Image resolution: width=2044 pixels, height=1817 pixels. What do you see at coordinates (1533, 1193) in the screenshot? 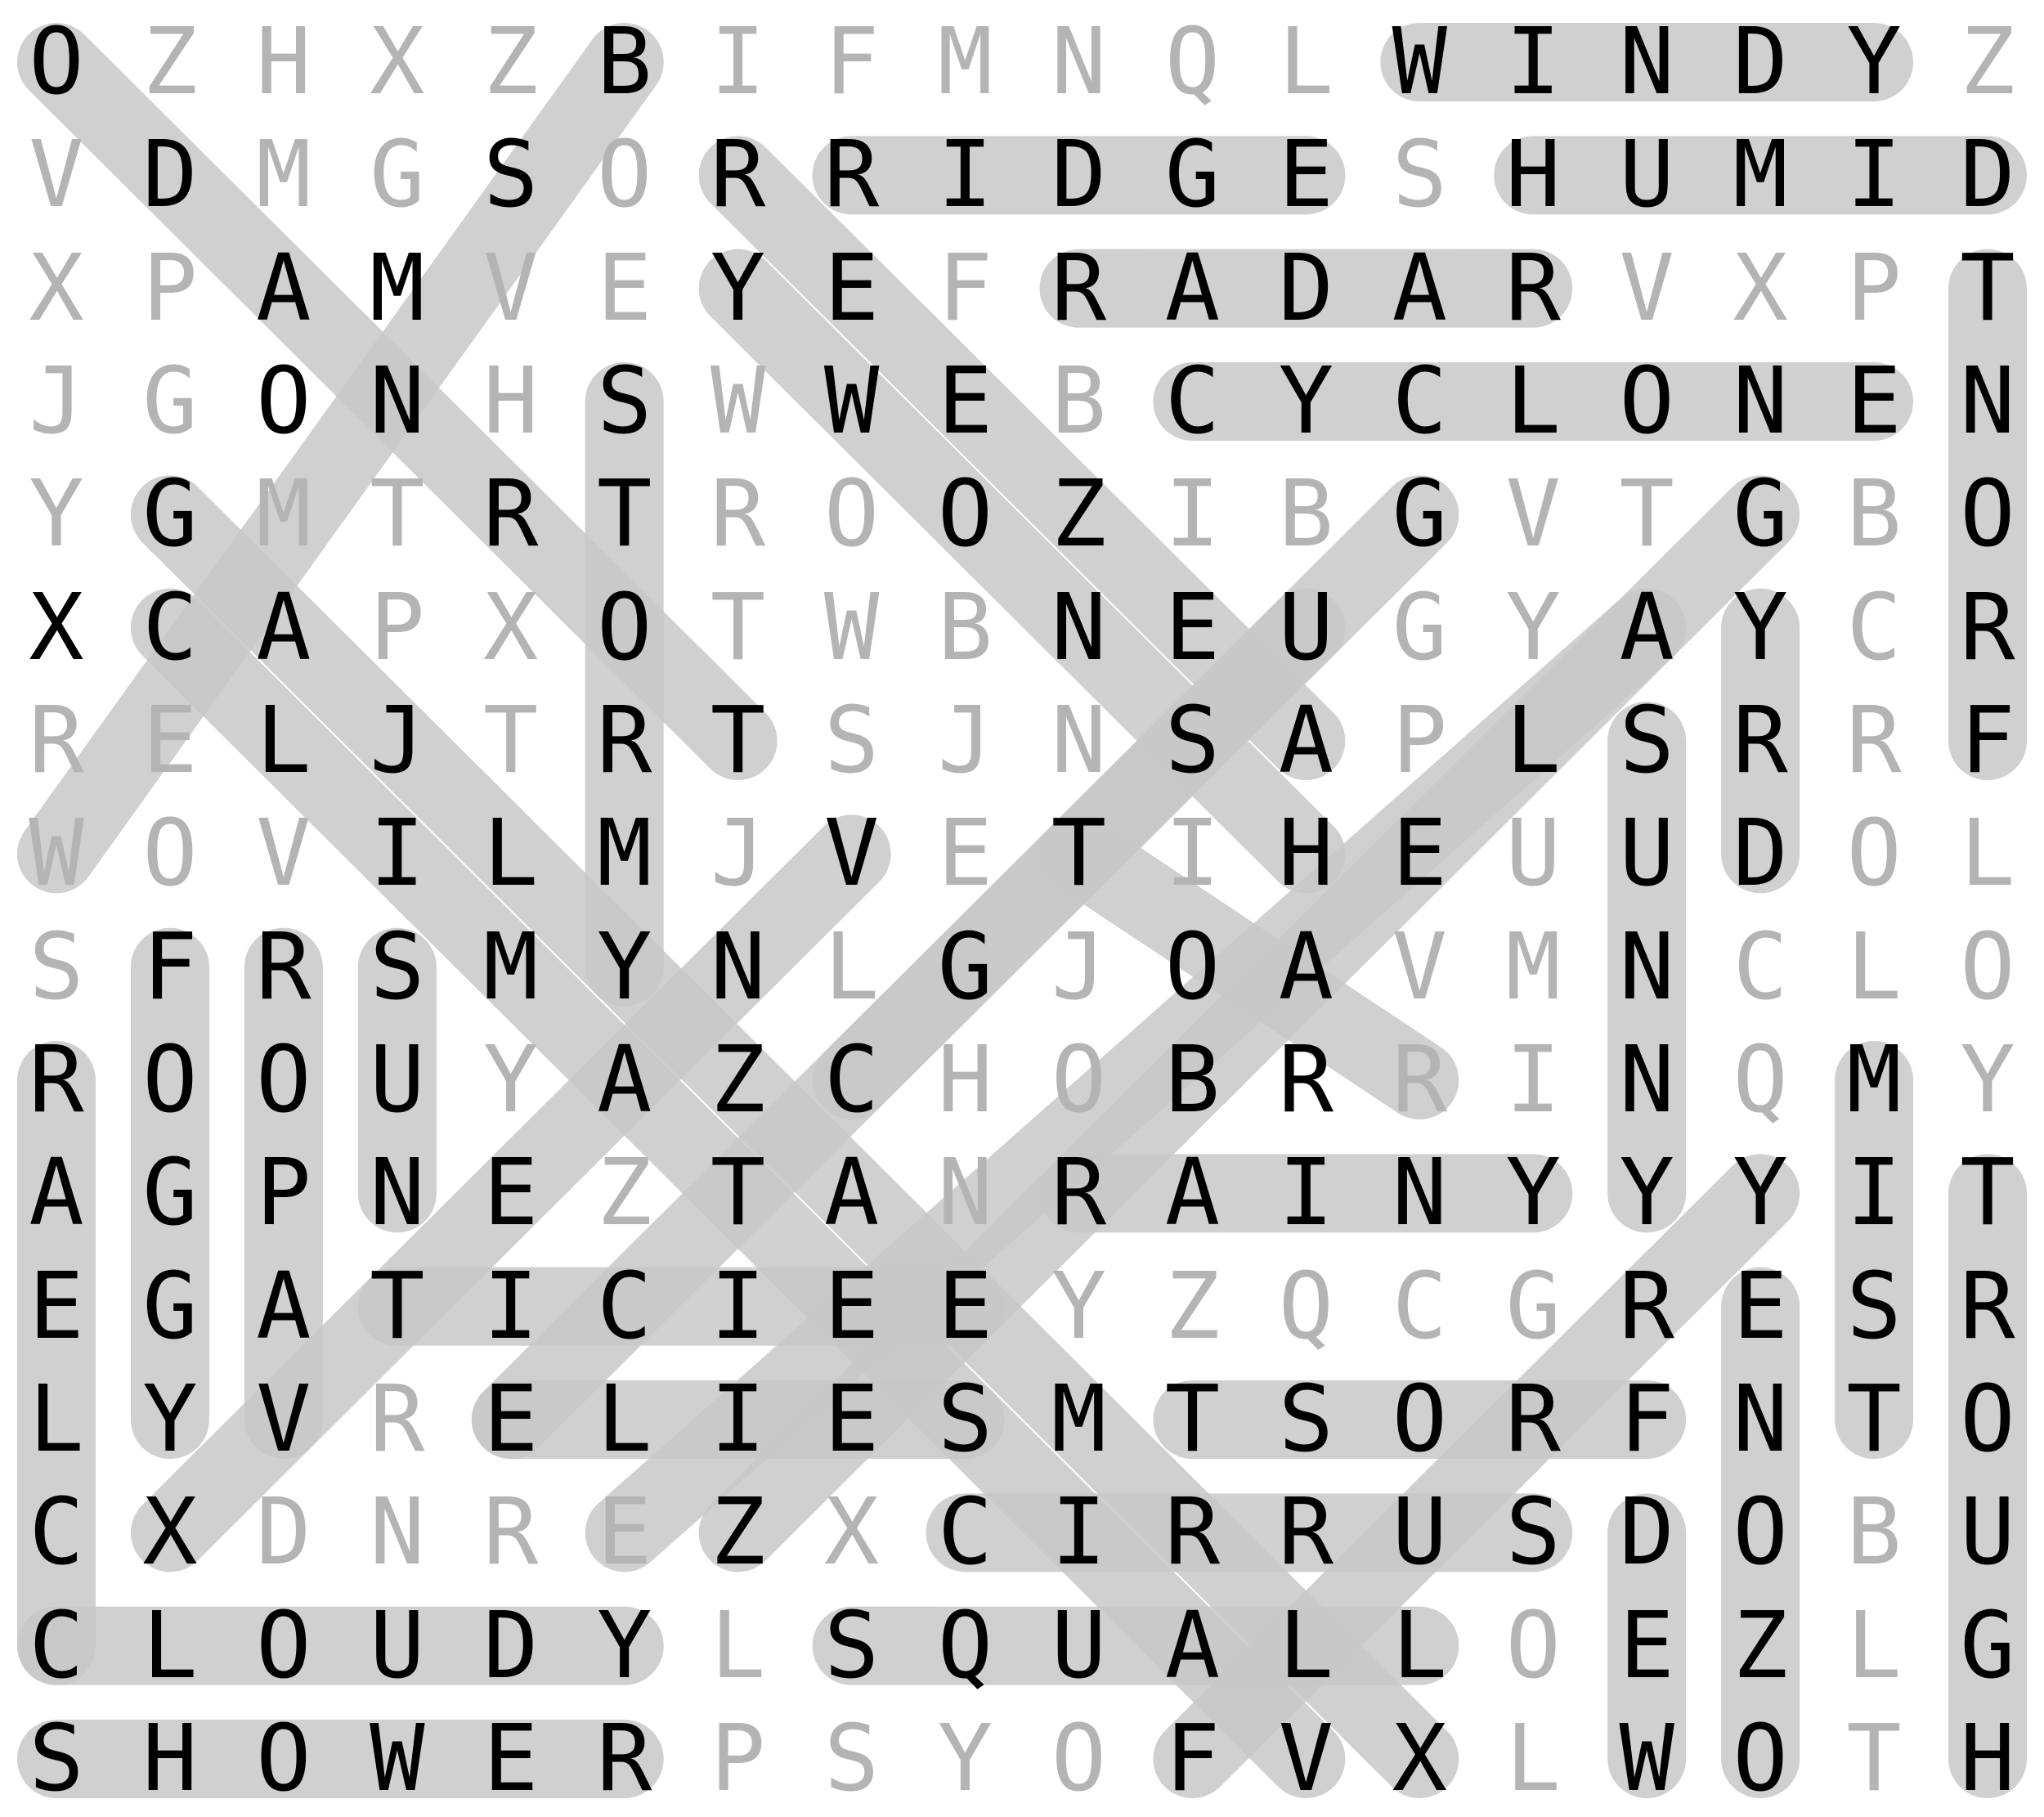
I see `grid-cell-r10-c13: Y` at bounding box center [1533, 1193].